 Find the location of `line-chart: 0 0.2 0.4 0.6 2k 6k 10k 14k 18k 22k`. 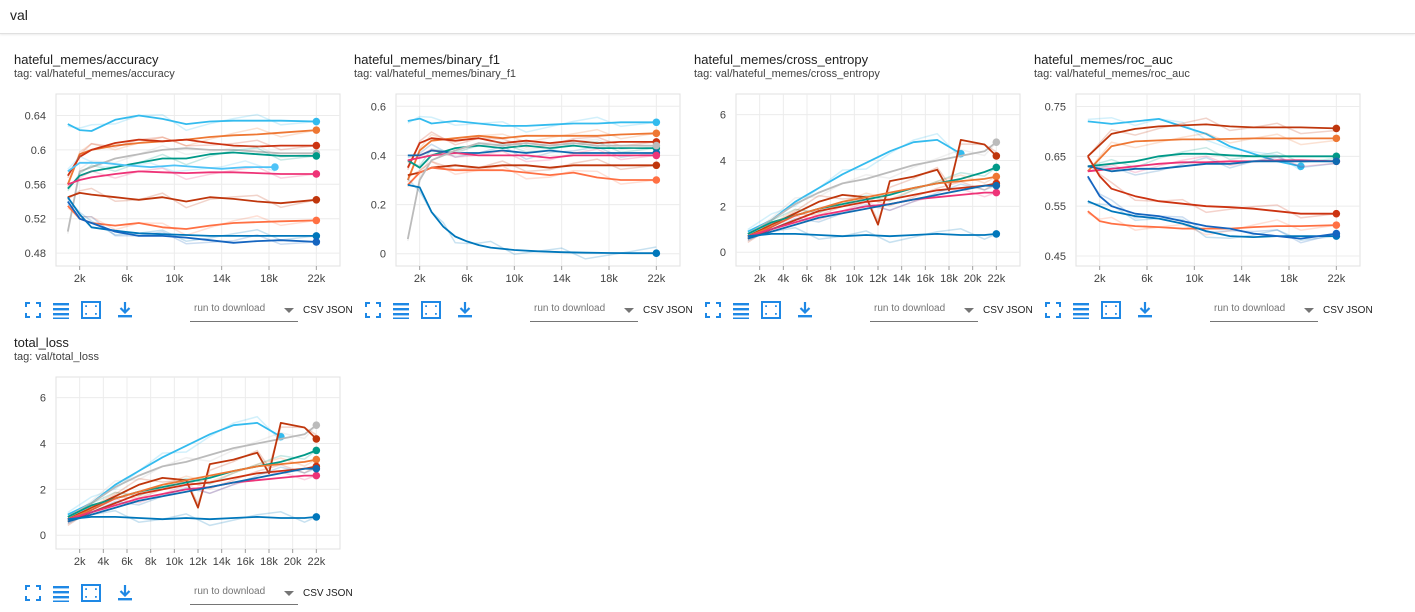

line-chart: 0 0.2 0.4 0.6 2k 6k 10k 14k 18k 22k is located at coordinates (520, 192).